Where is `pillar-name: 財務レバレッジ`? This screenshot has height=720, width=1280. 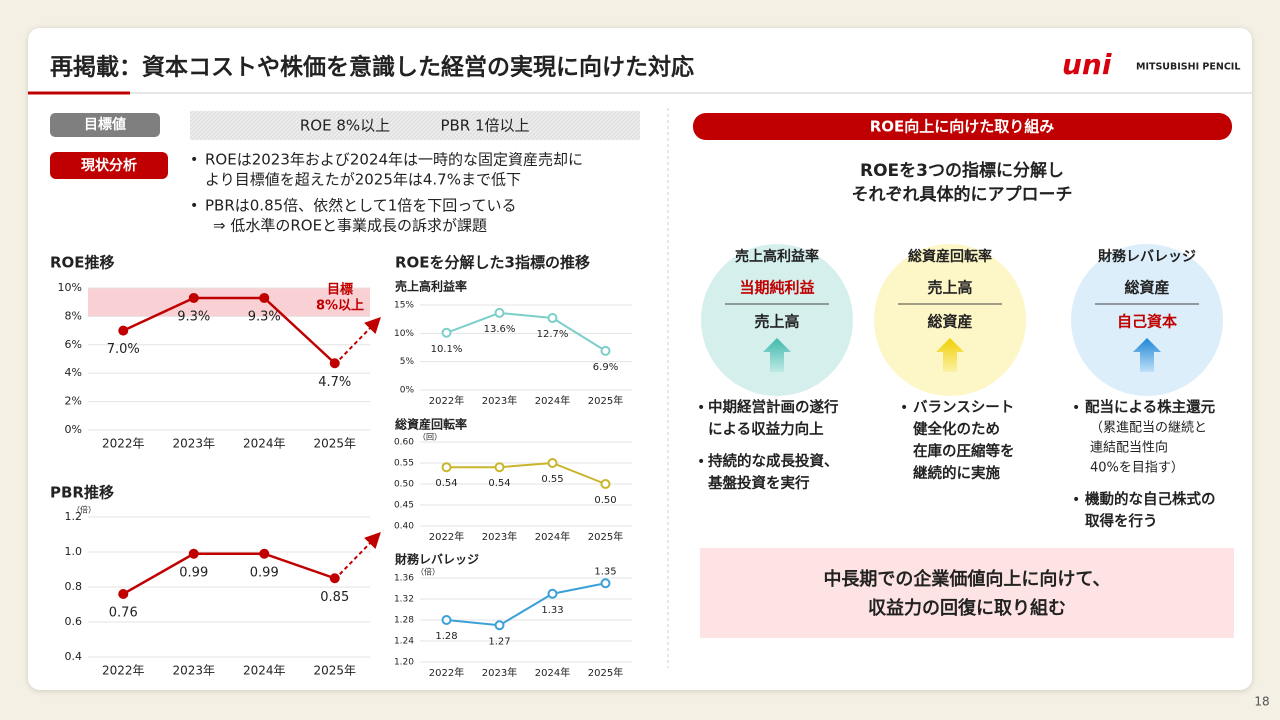 pillar-name: 財務レバレッジ is located at coordinates (1146, 256).